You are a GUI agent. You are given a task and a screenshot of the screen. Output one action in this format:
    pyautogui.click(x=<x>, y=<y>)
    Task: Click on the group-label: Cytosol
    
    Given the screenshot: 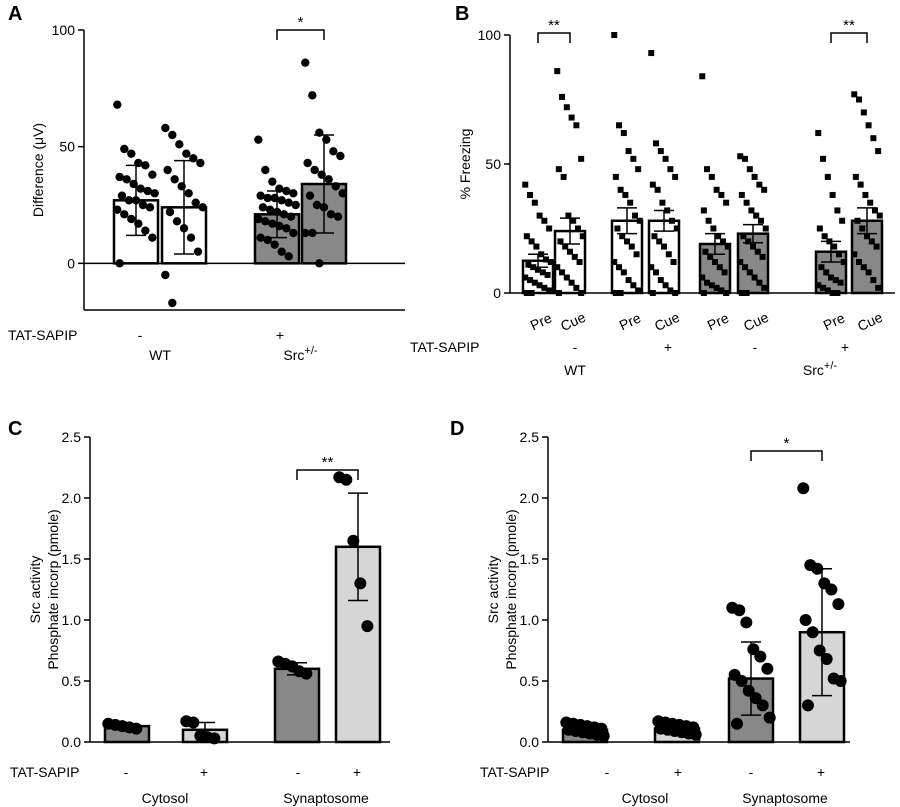 What is the action you would take?
    pyautogui.click(x=645, y=798)
    